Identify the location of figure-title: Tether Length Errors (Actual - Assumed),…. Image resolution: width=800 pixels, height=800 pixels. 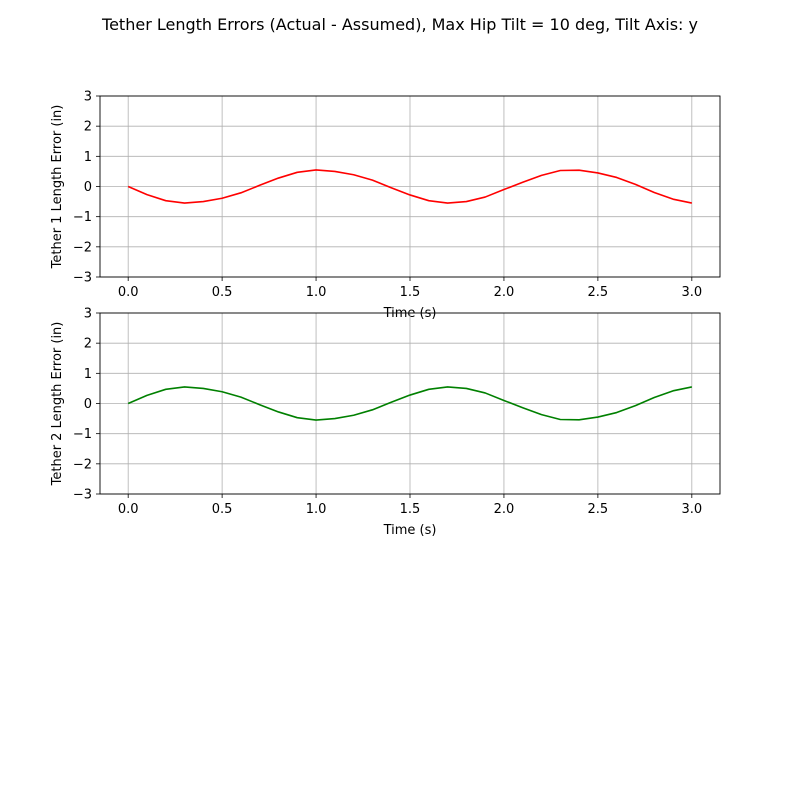
(399, 24).